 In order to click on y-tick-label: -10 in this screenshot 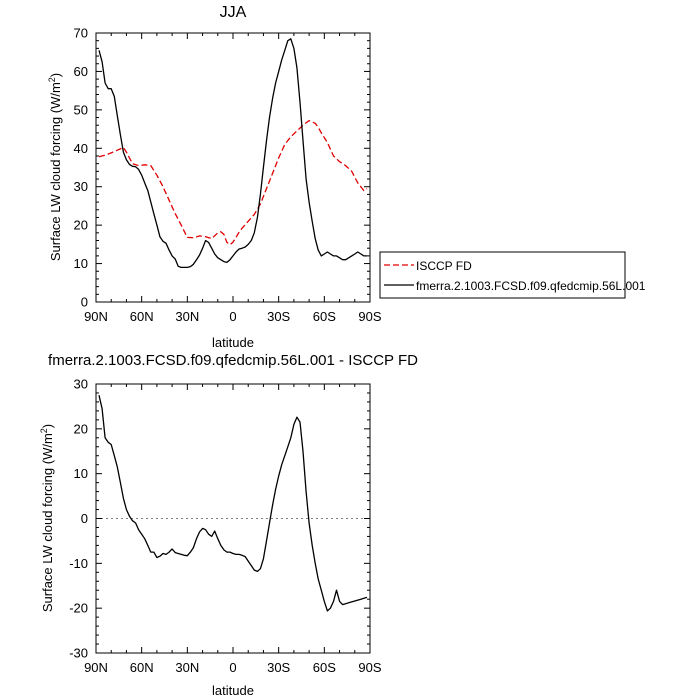, I will do `click(78, 563)`.